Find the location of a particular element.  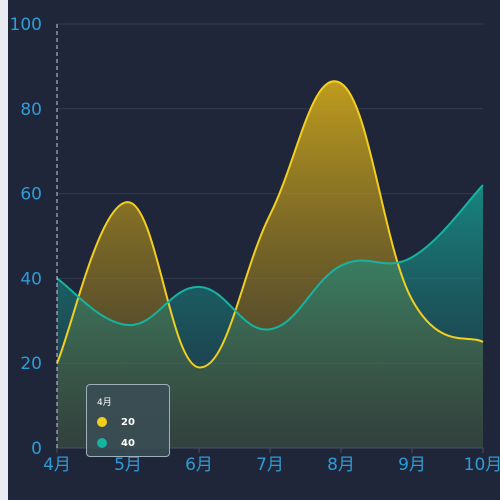

tooltip-row-1: 20 is located at coordinates (133, 422).